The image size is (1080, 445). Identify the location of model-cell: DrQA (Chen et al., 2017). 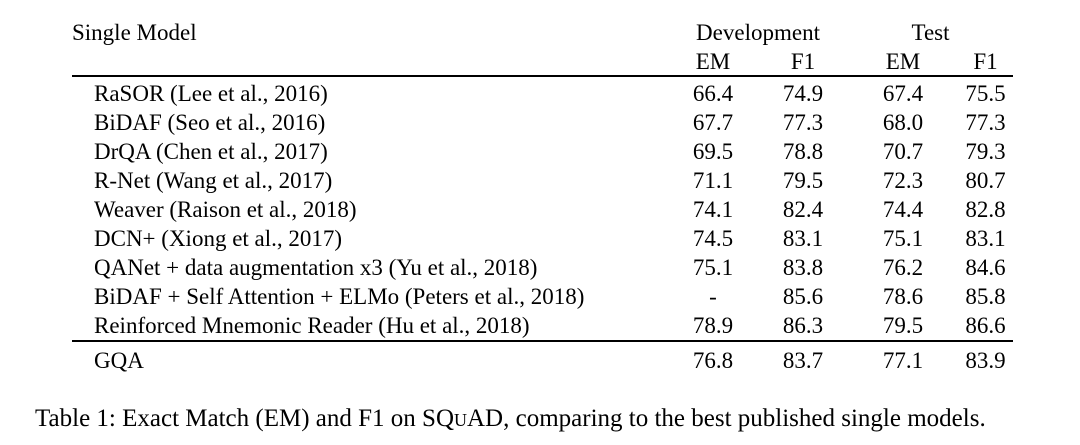
(211, 151).